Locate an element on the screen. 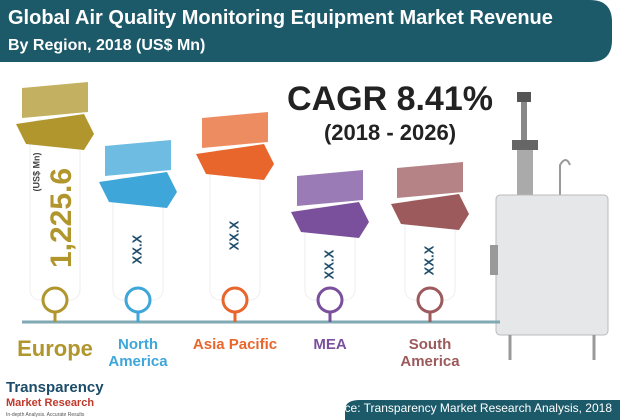 The height and width of the screenshot is (420, 620). region-value: 1,225.6 is located at coordinates (61, 218).